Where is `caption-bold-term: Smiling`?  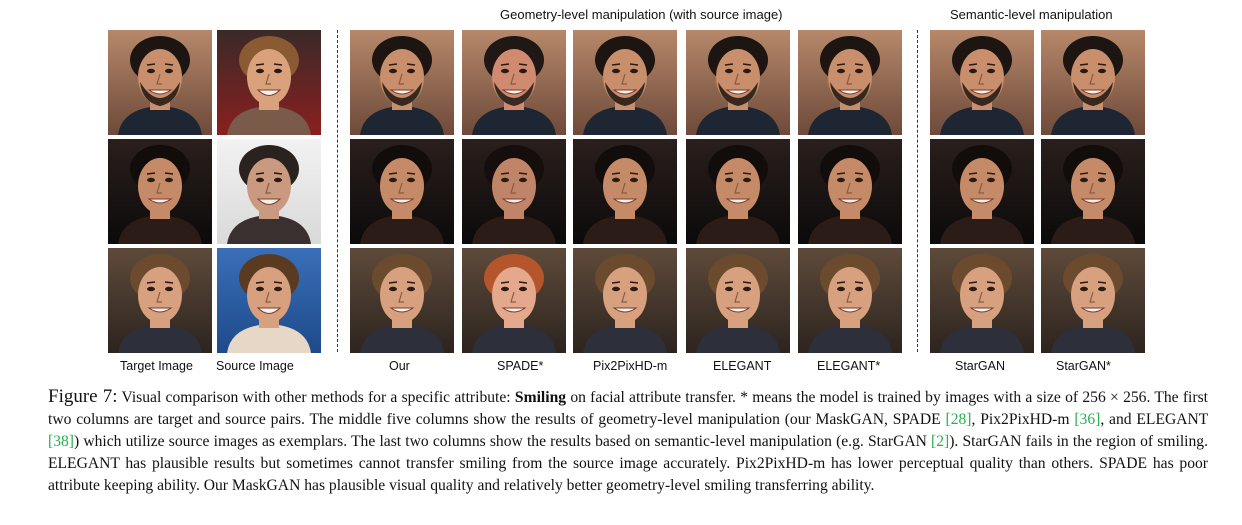 caption-bold-term: Smiling is located at coordinates (540, 397).